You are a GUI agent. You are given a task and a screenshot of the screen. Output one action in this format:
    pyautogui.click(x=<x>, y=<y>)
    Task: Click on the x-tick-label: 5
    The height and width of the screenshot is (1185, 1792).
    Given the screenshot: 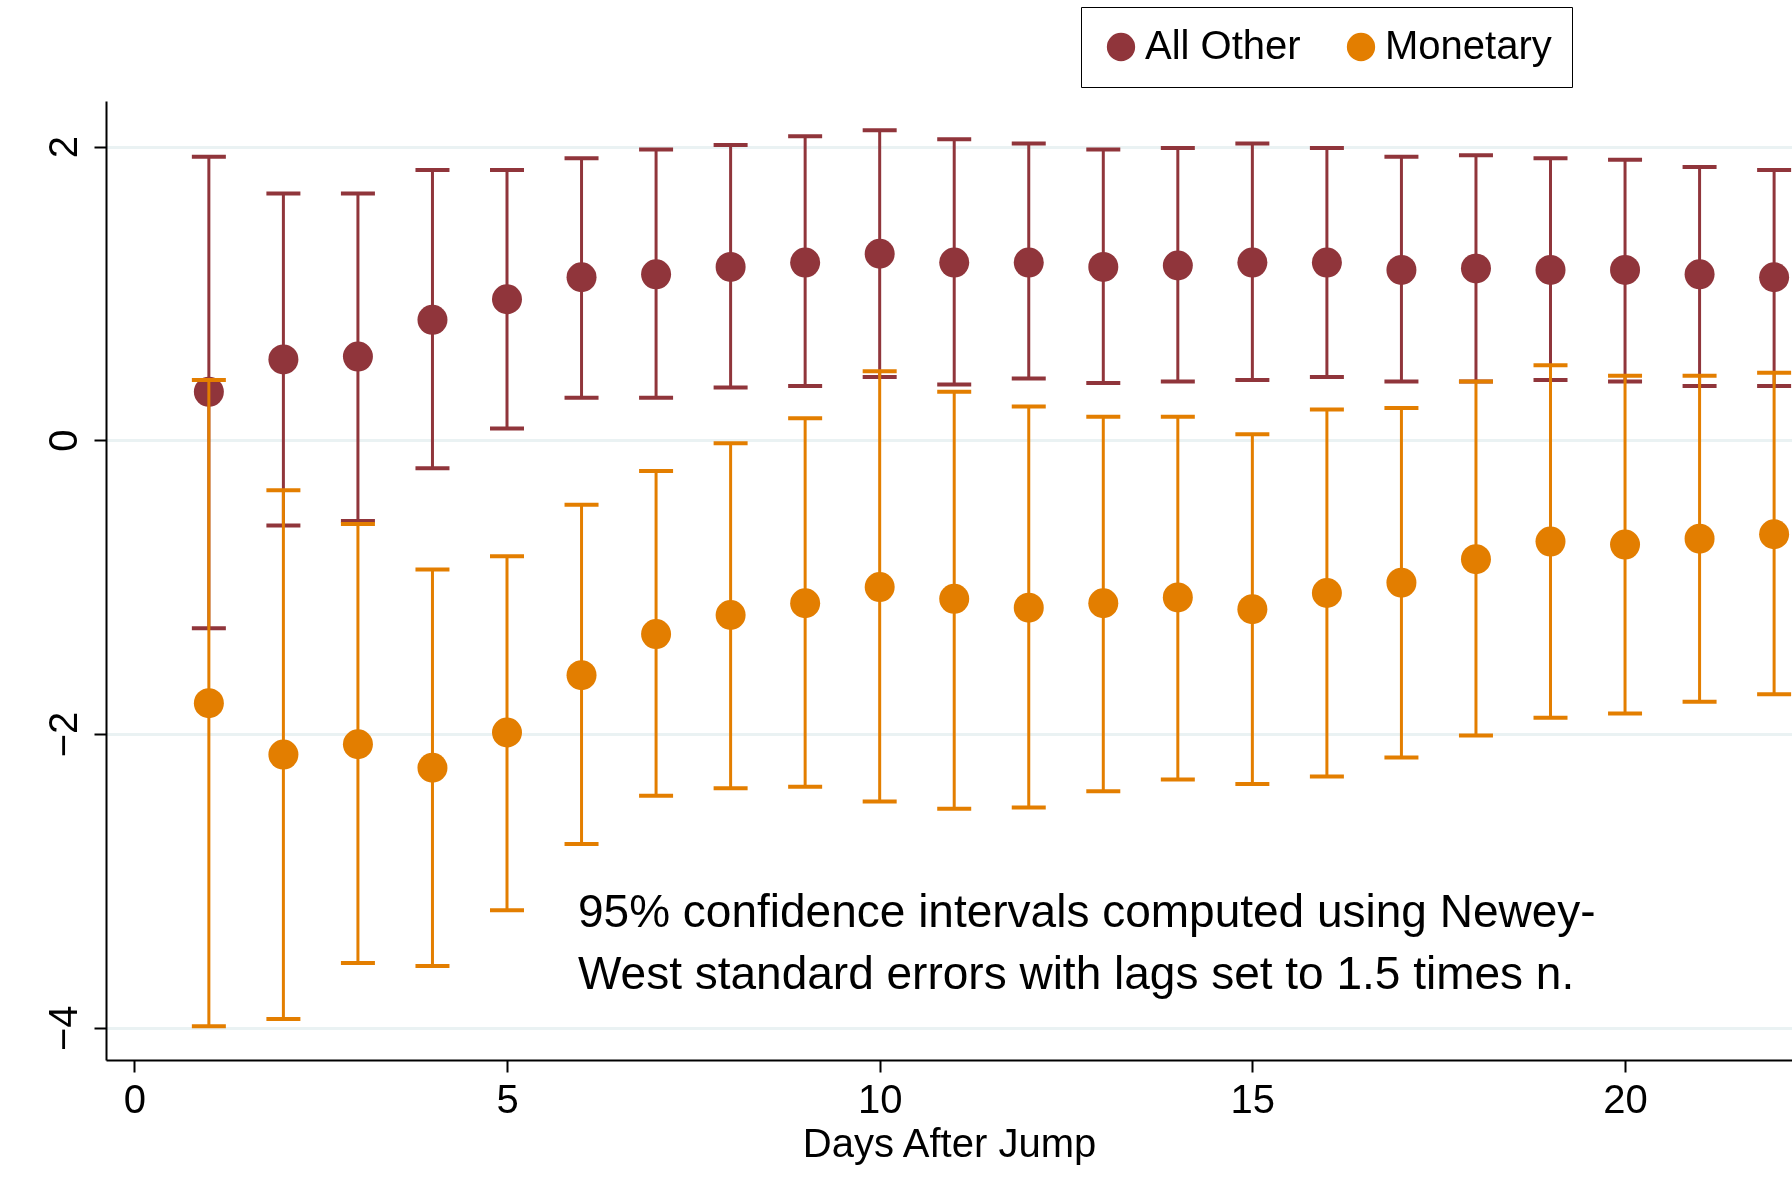 What is the action you would take?
    pyautogui.click(x=507, y=1098)
    